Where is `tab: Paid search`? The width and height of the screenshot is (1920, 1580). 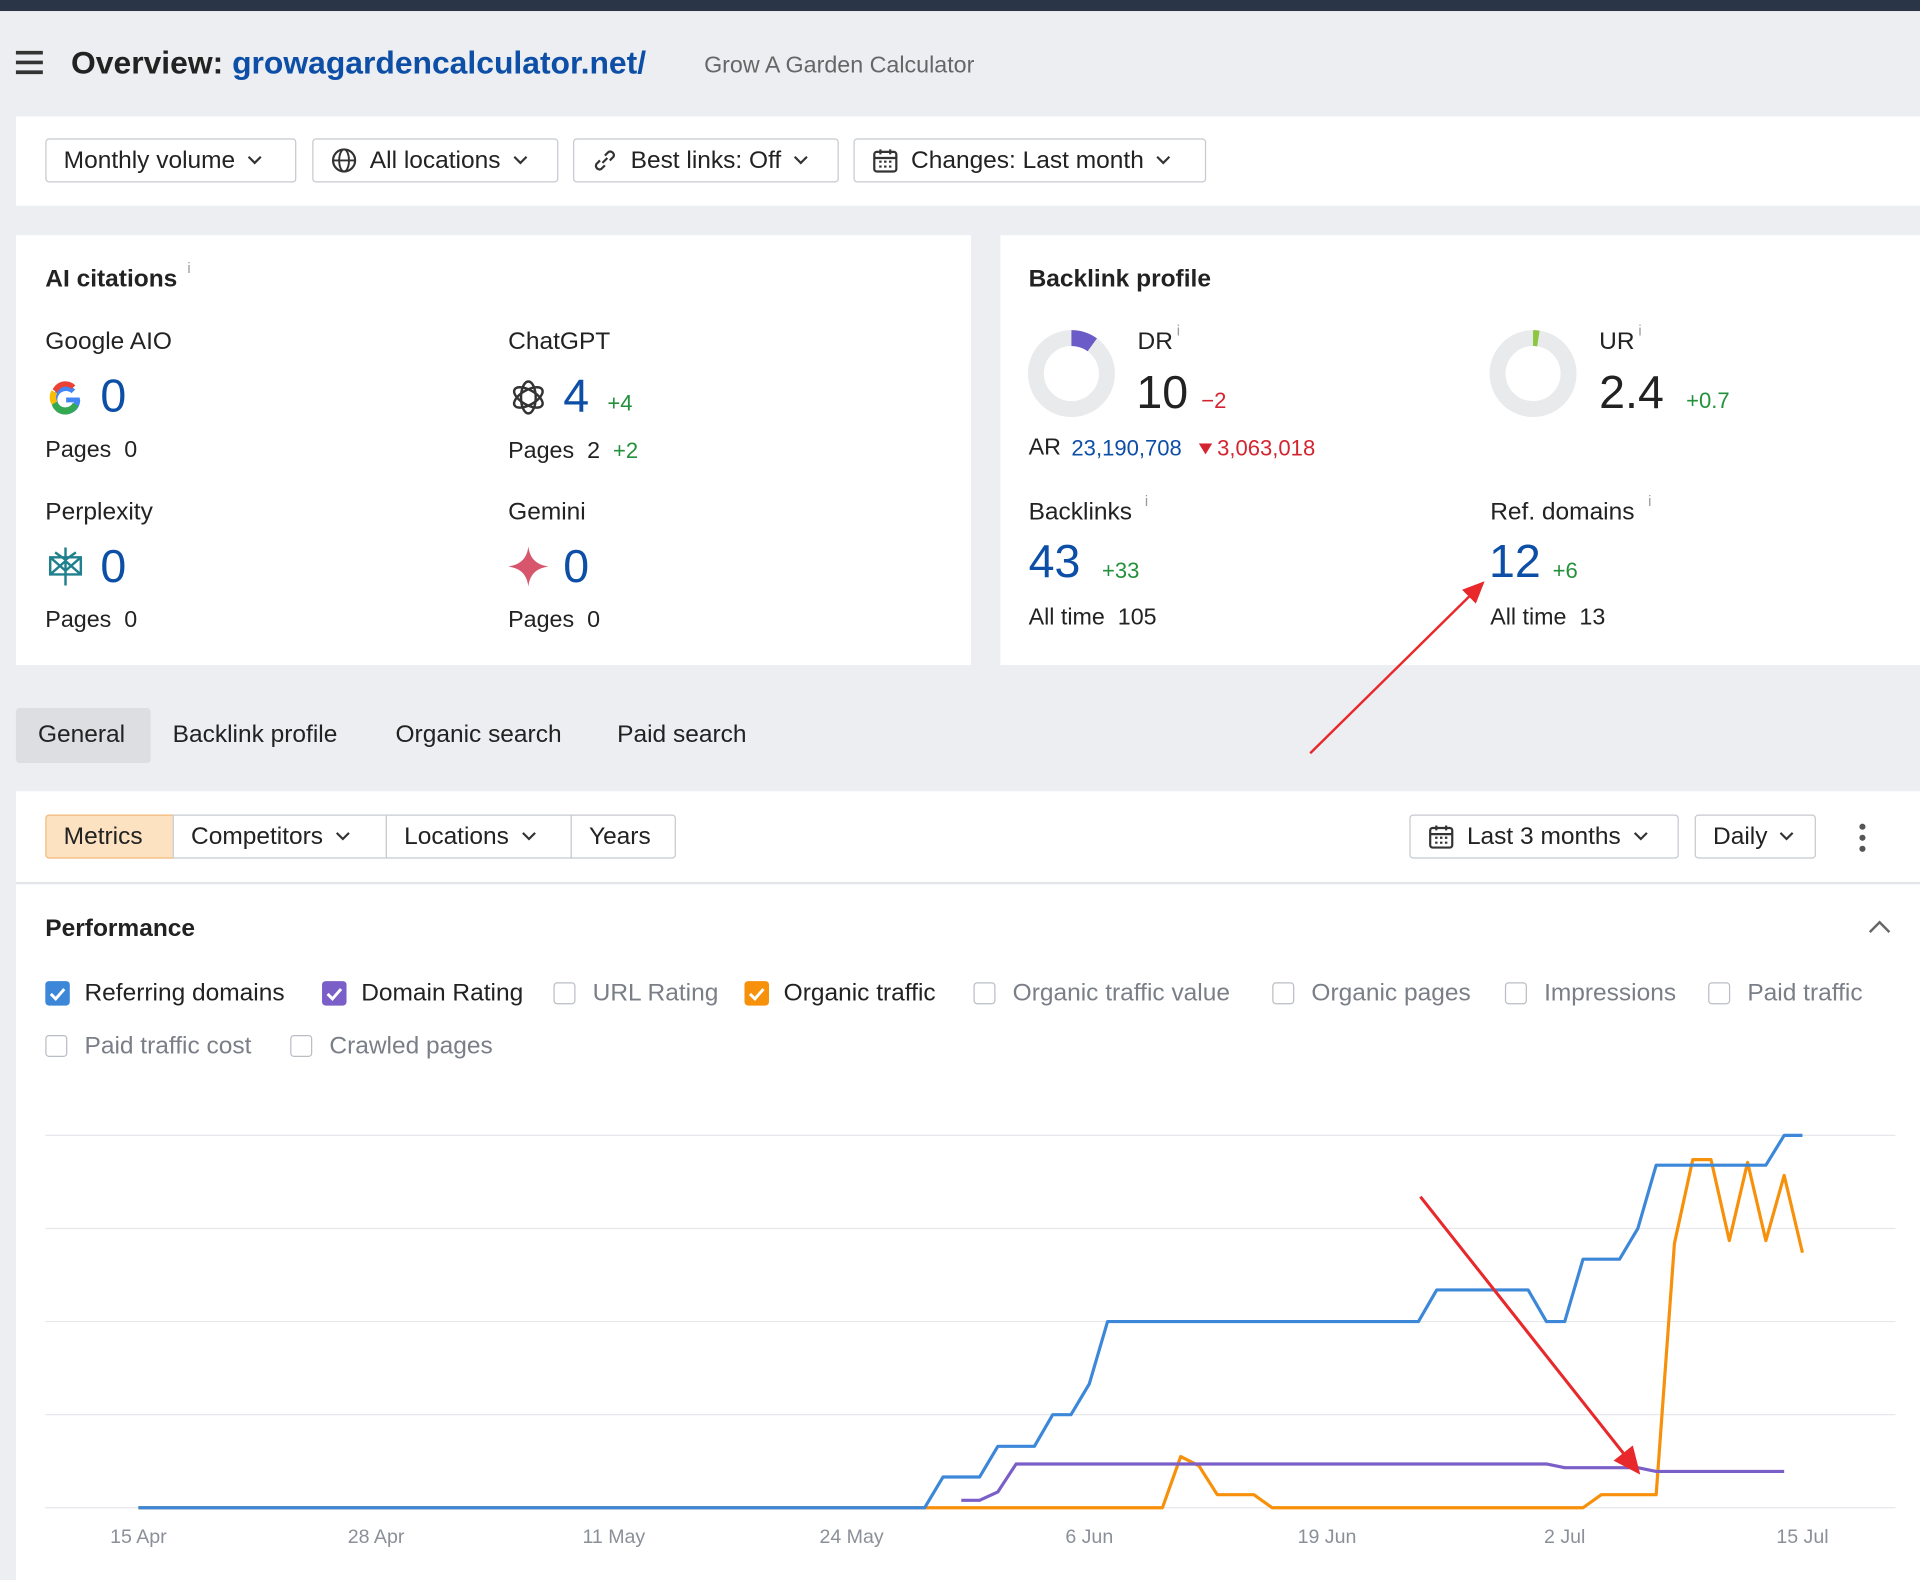 tab: Paid search is located at coordinates (682, 735).